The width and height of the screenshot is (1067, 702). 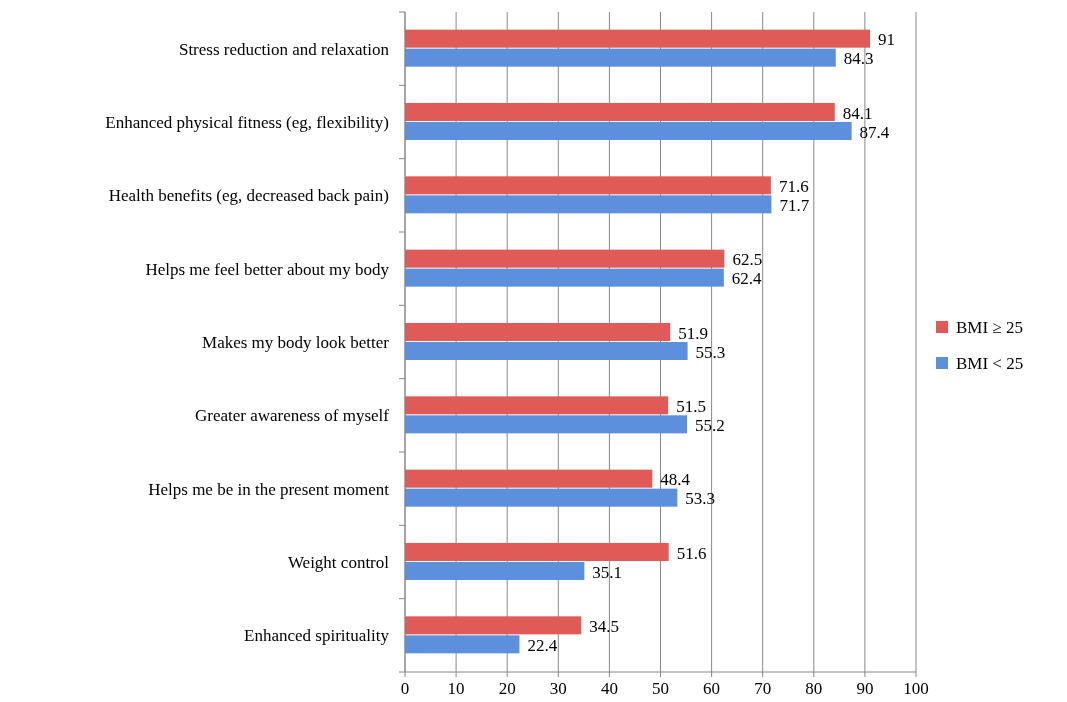 I want to click on data-label: 84.3, so click(x=858, y=59).